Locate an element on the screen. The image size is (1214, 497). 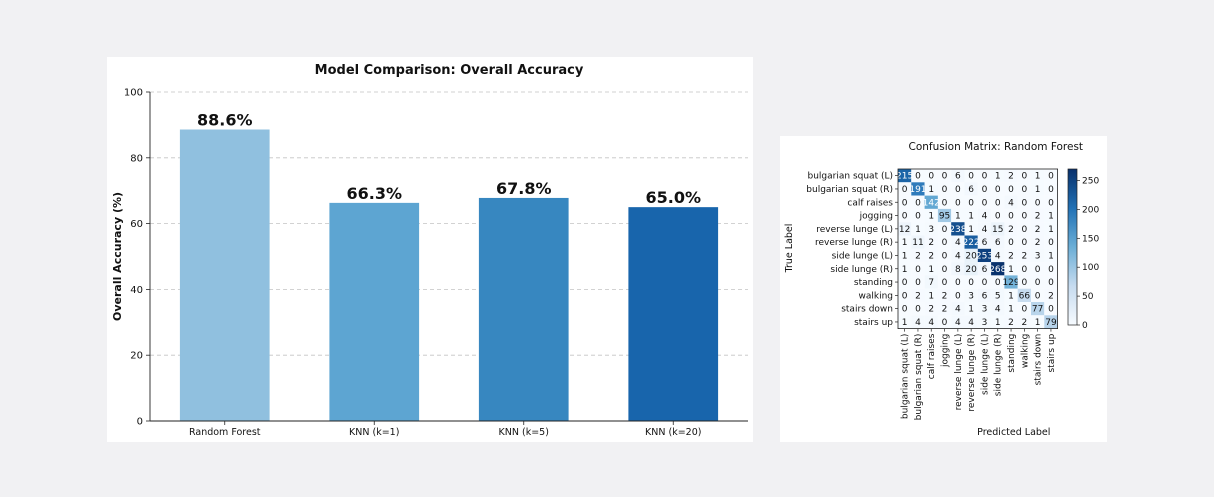
x-tick-label: KNN (k=20) is located at coordinates (673, 432).